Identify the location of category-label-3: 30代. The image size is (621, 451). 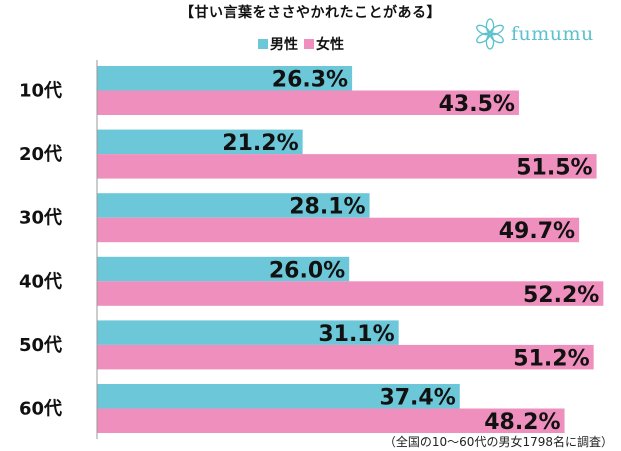
(40, 218).